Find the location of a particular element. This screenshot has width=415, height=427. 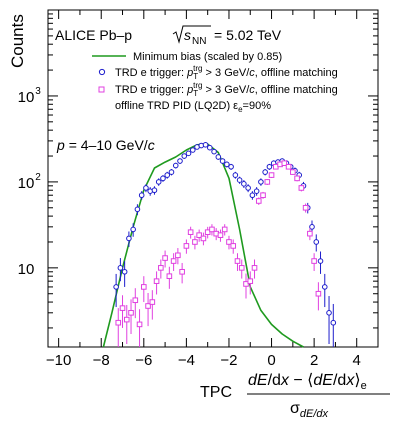

sqrt-snn-symbol: s NN is located at coordinates (191, 36).